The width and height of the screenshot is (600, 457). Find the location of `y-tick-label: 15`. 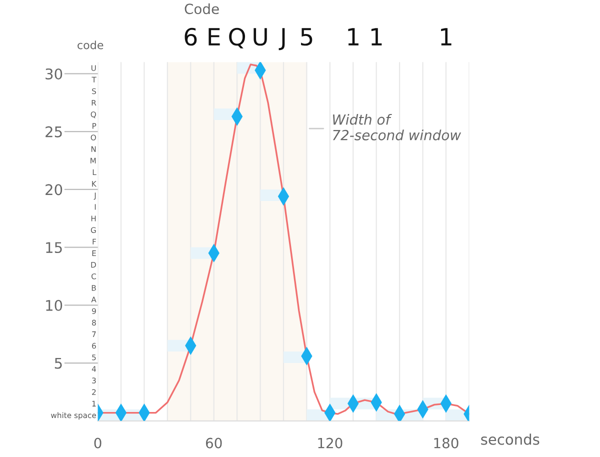

y-tick-label: 15 is located at coordinates (54, 248).